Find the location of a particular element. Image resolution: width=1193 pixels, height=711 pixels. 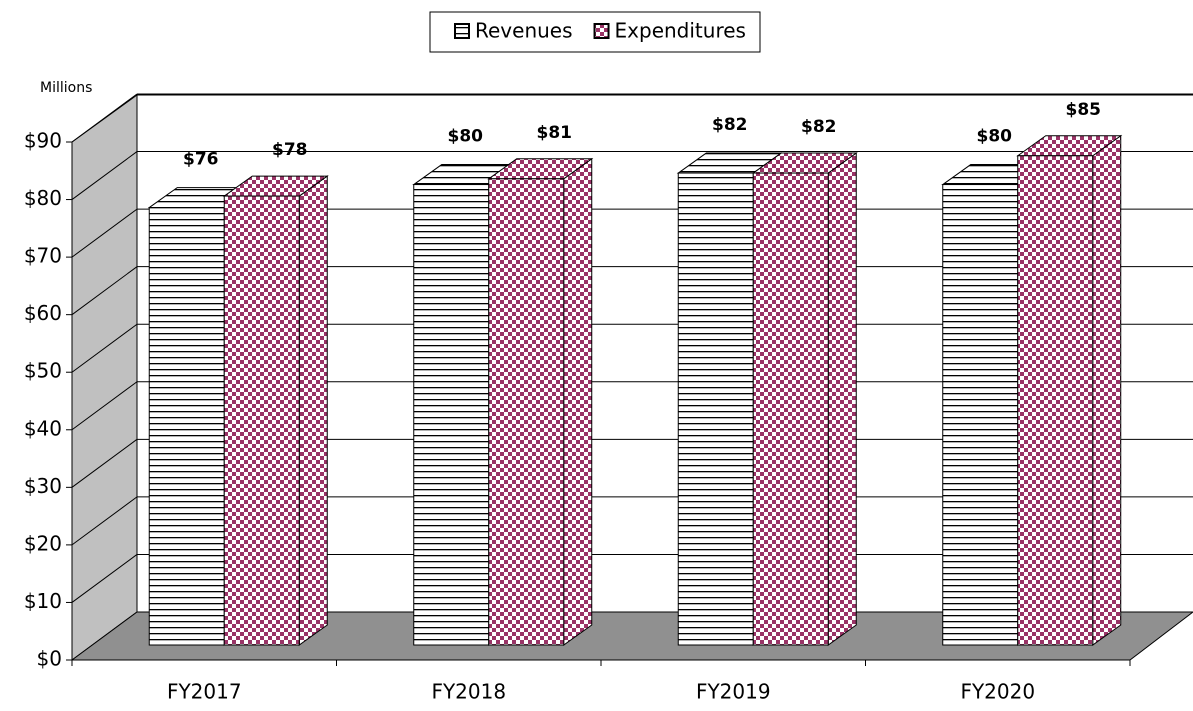

y-tick-label: $60 is located at coordinates (43, 313).